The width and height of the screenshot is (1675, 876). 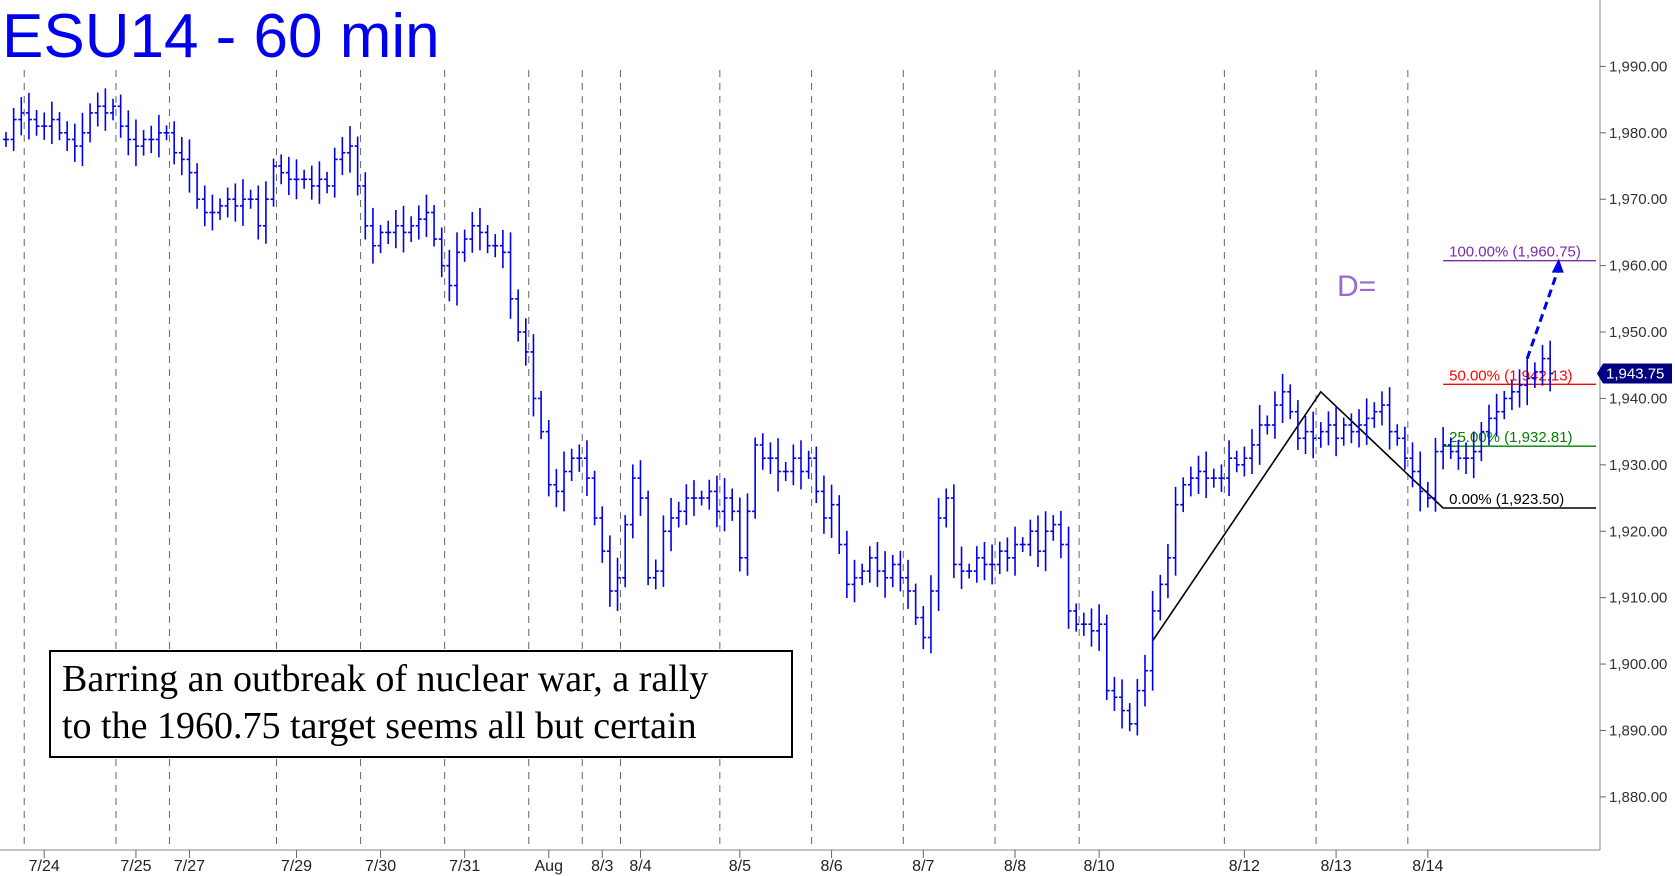 What do you see at coordinates (464, 866) in the screenshot?
I see `x-tick-label-5: 7/31` at bounding box center [464, 866].